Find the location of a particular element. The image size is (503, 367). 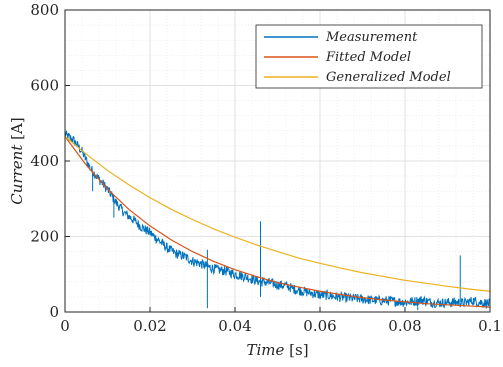

legend-label-measurement: Measurement is located at coordinates (371, 37).